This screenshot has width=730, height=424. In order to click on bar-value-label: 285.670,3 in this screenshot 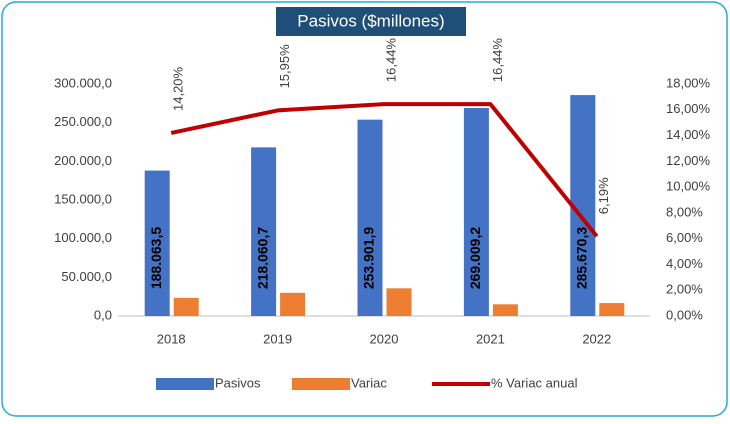, I will do `click(582, 258)`.